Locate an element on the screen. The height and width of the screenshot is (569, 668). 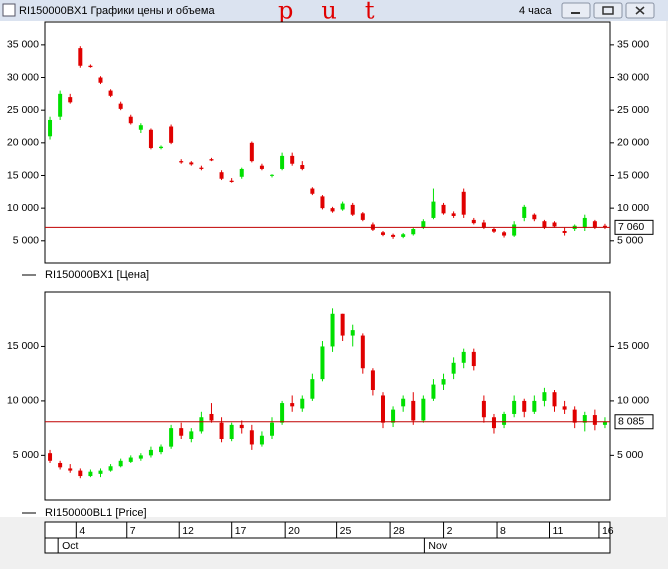
y-tick-label: 25 000 is located at coordinates (633, 110).